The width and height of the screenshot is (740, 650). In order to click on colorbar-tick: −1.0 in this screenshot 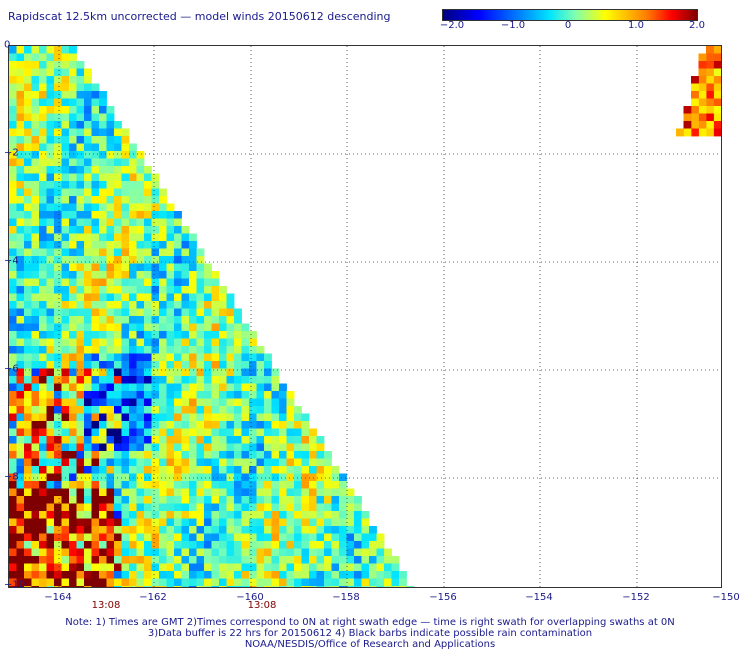, I will do `click(513, 25)`.